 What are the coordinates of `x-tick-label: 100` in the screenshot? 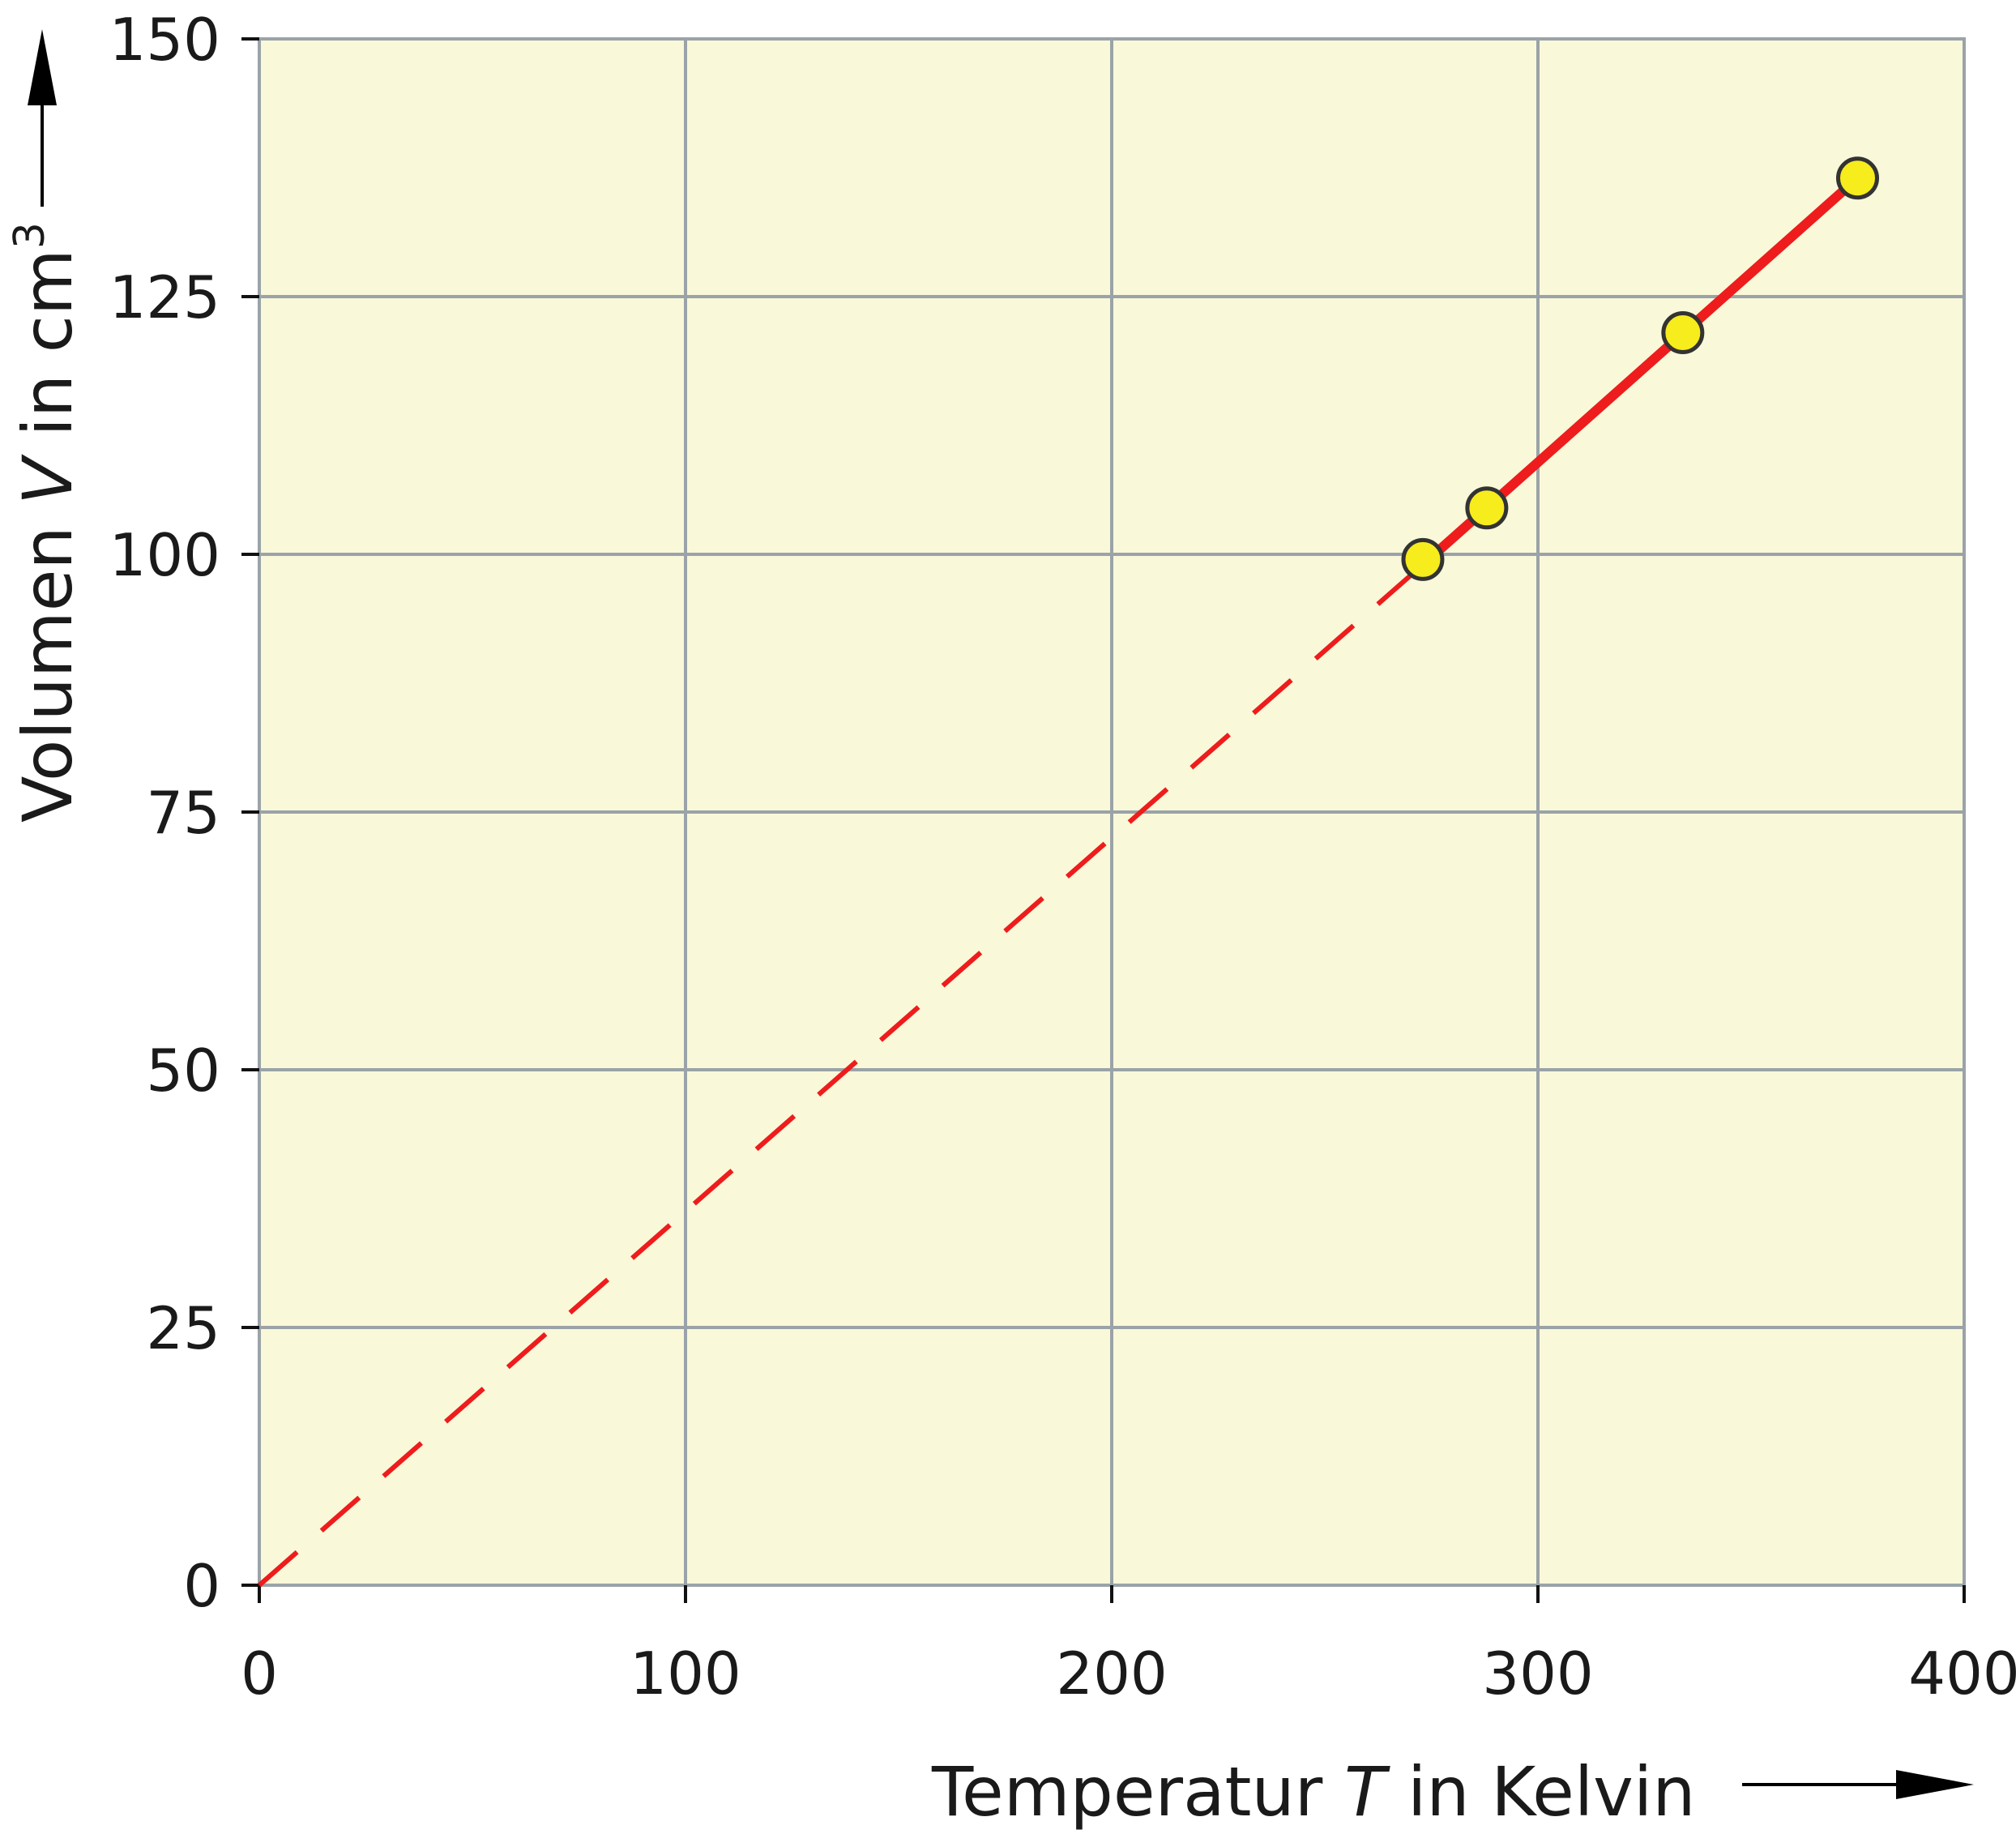 It's located at (686, 1673).